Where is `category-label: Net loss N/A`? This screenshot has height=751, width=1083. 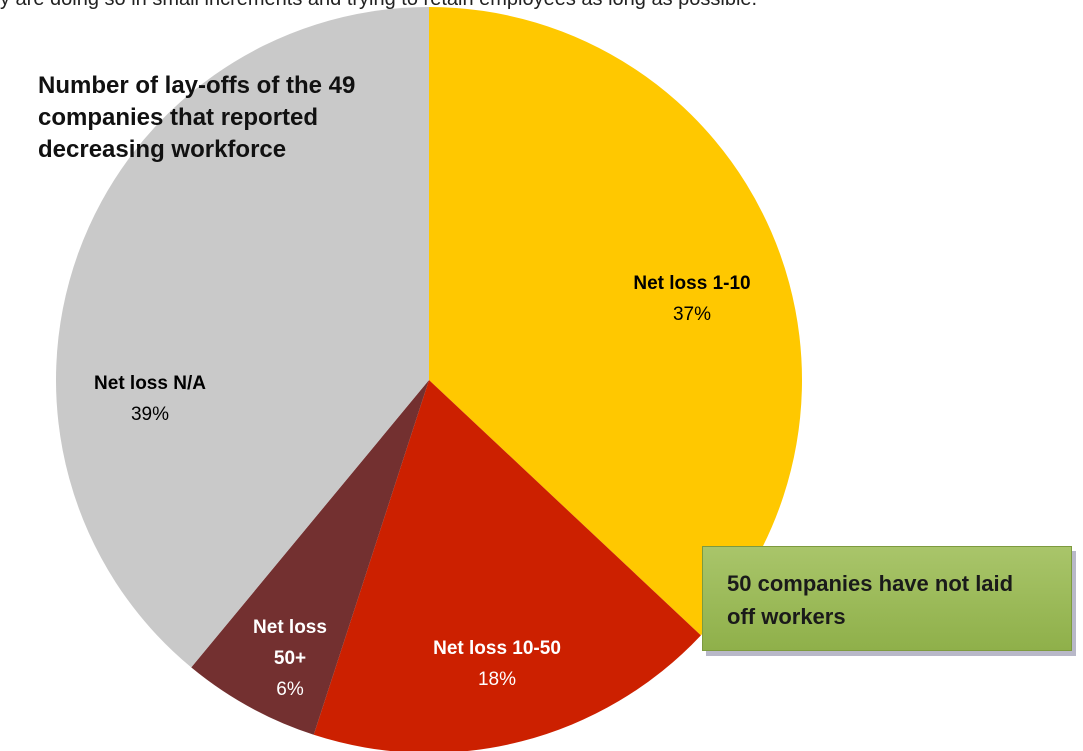
category-label: Net loss N/A is located at coordinates (150, 383).